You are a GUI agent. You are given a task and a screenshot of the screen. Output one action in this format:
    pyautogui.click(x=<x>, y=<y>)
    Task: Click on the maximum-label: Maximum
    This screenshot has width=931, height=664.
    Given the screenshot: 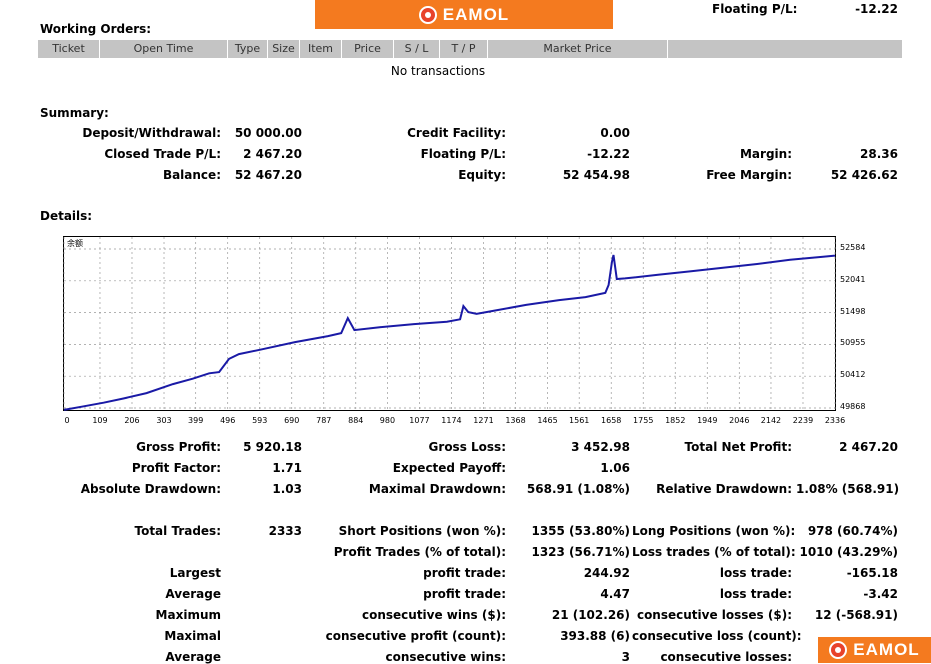 What is the action you would take?
    pyautogui.click(x=188, y=615)
    